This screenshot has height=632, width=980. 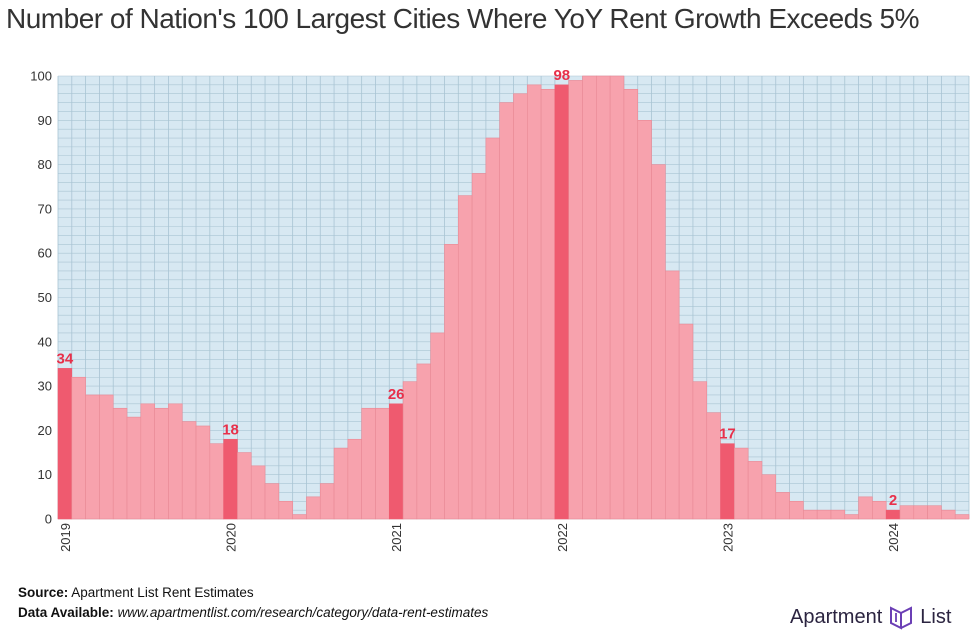 I want to click on x-year-label: 2022, so click(x=562, y=537).